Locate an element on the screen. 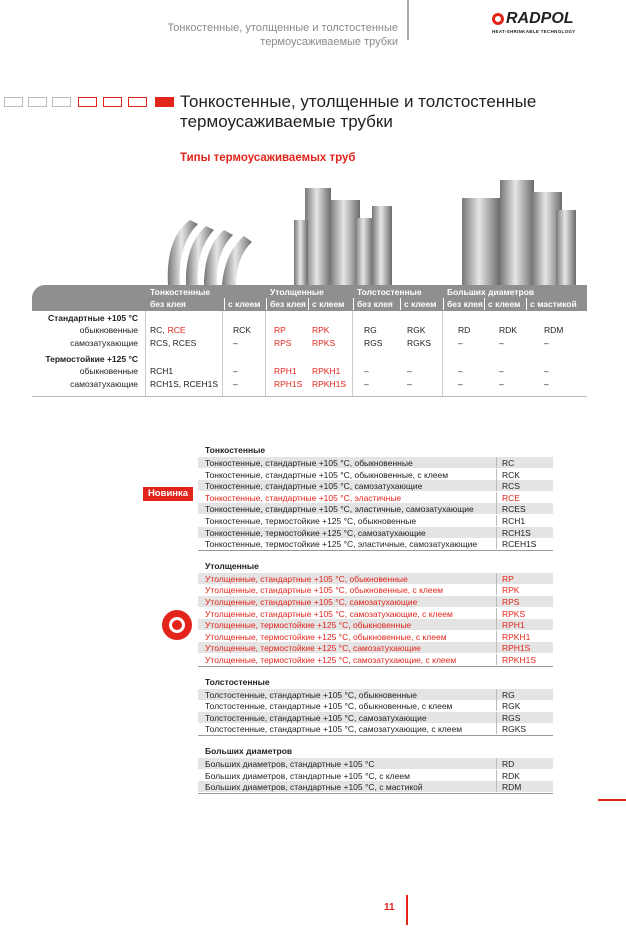 This screenshot has width=626, height=930. product-code: RD is located at coordinates (508, 764).